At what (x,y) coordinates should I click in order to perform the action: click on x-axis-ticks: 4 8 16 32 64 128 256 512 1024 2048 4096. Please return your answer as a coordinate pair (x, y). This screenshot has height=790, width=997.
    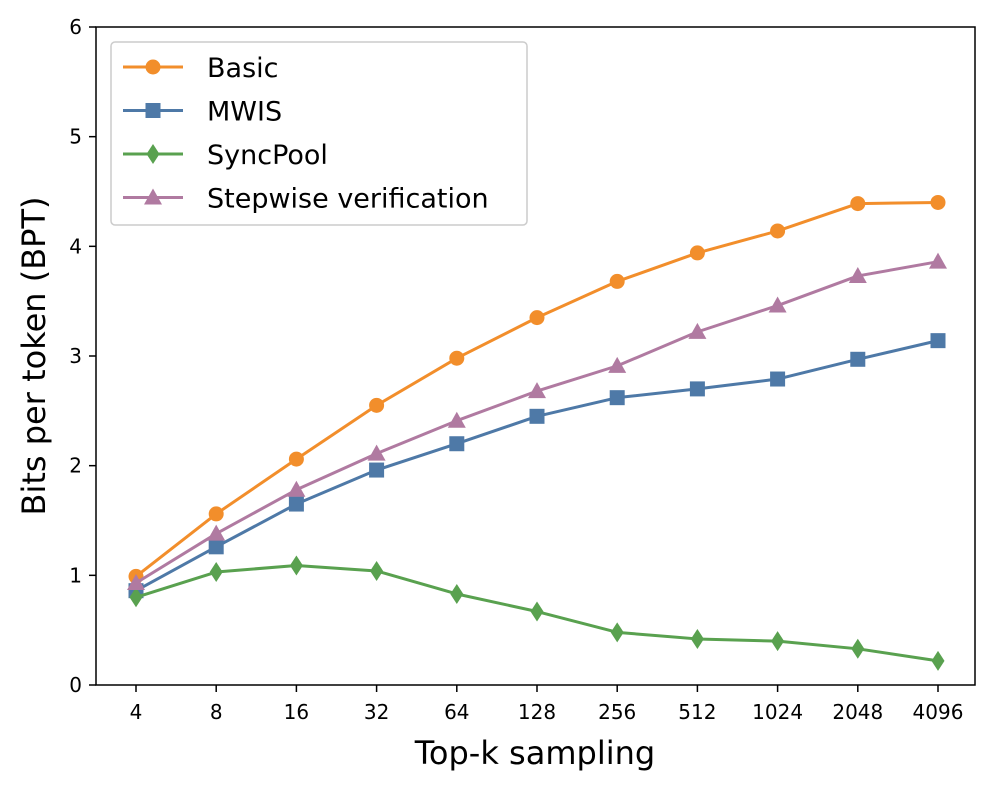
    Looking at the image, I should click on (547, 704).